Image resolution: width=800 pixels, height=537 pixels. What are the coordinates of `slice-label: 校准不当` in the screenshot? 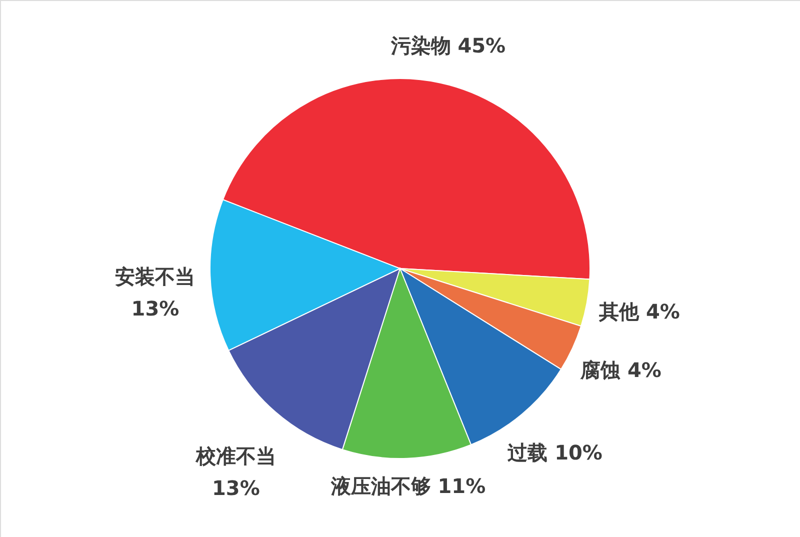 It's located at (235, 456).